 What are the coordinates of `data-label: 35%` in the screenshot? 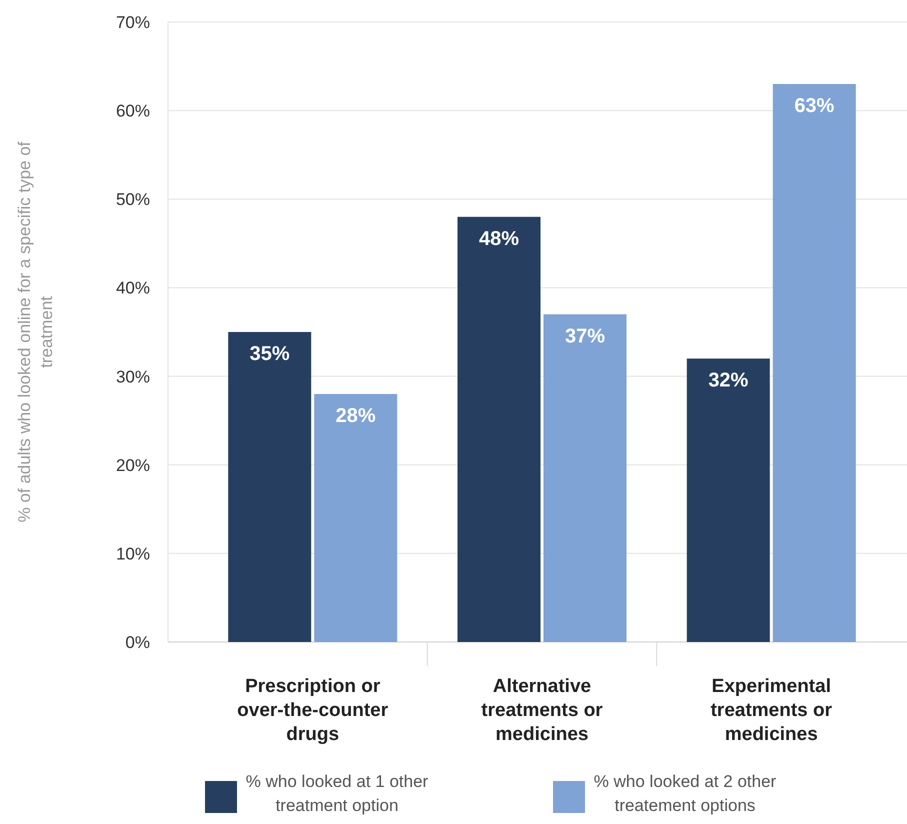 It's located at (270, 354).